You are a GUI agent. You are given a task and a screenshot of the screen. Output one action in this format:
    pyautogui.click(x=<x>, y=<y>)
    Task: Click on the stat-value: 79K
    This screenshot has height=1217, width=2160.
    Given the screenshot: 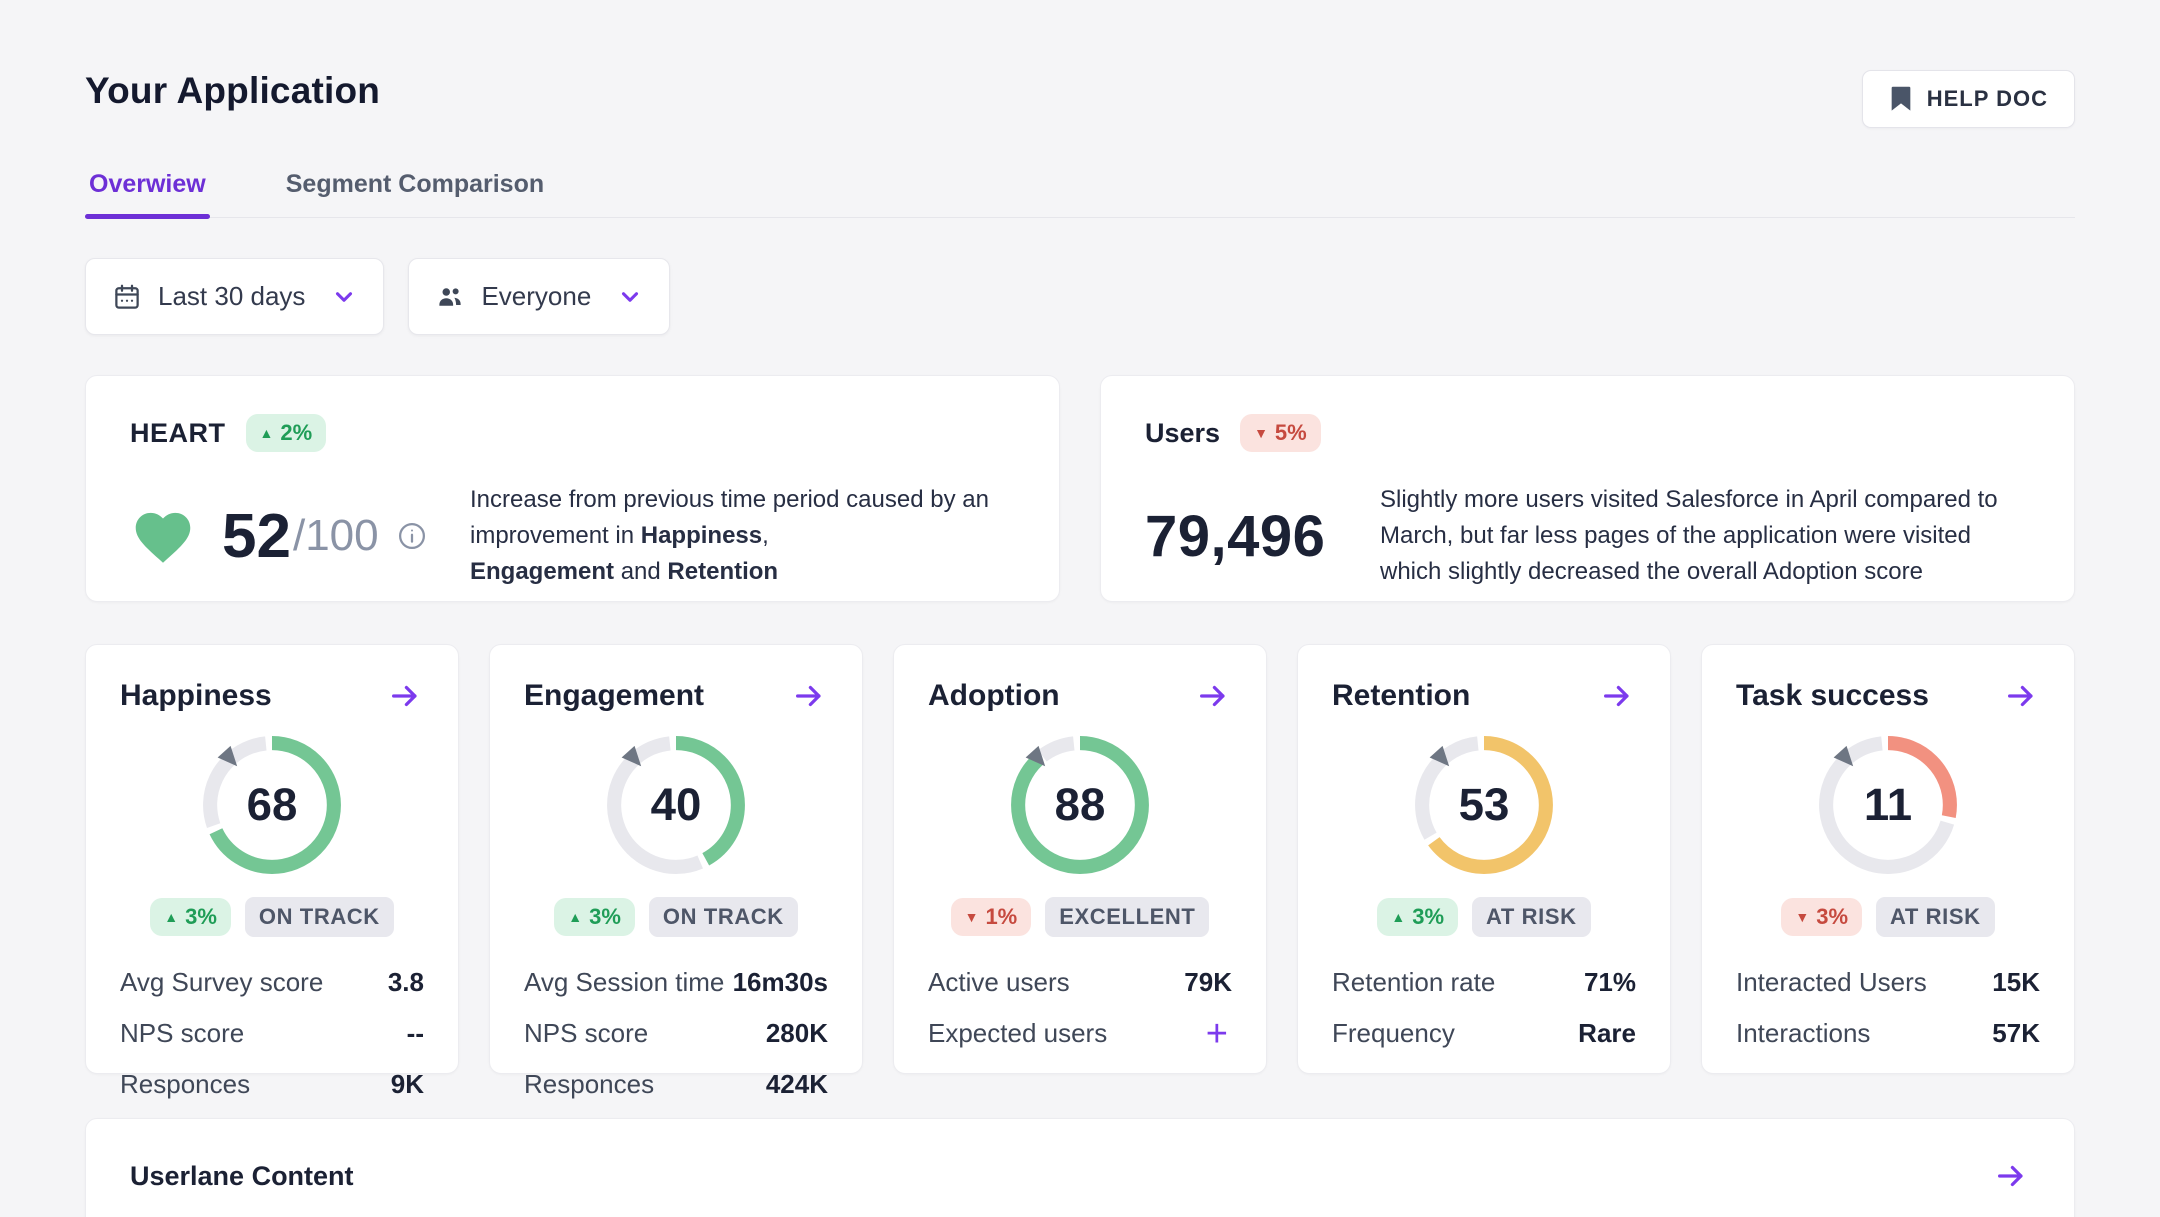 What is the action you would take?
    pyautogui.click(x=1208, y=982)
    